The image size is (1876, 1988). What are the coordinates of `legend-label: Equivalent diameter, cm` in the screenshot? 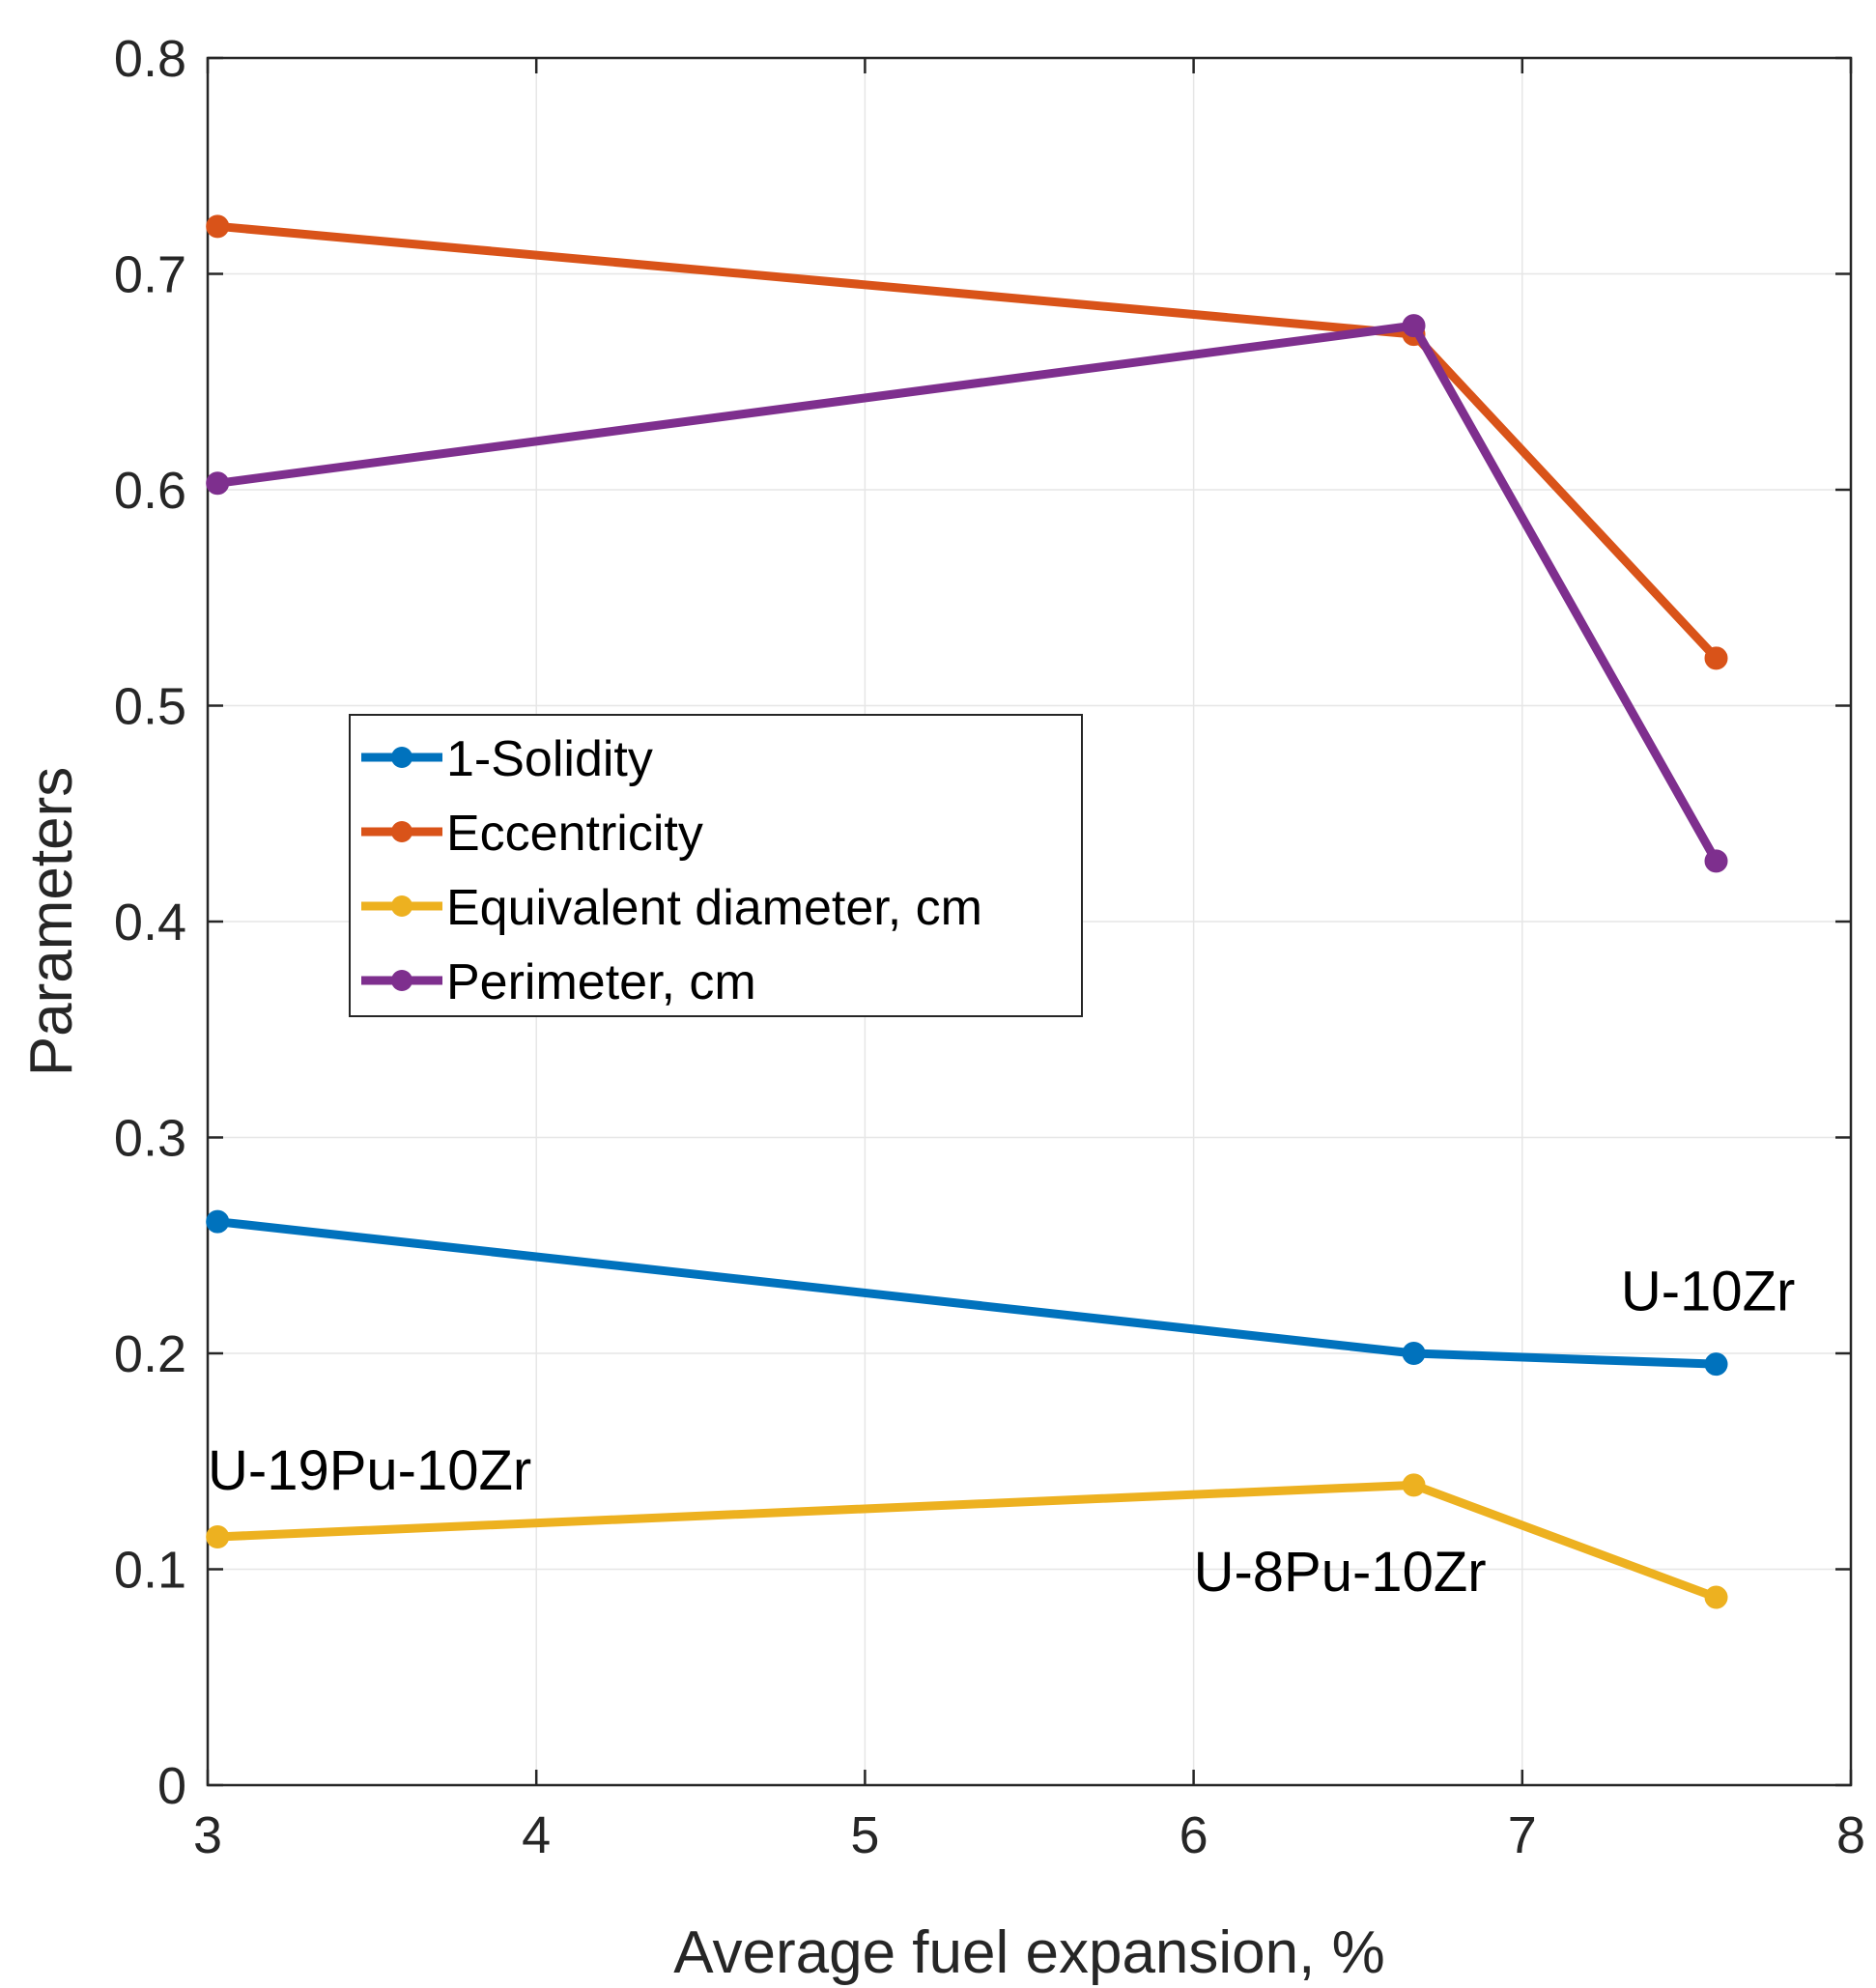 It's located at (714, 908).